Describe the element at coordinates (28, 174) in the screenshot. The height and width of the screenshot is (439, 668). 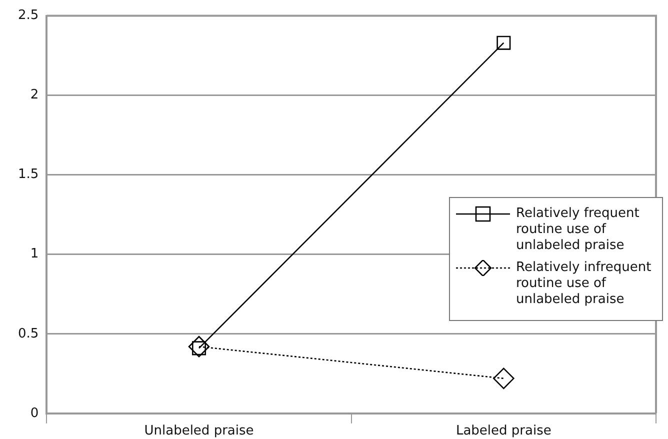
I see `y-tick-label: 1.5` at that location.